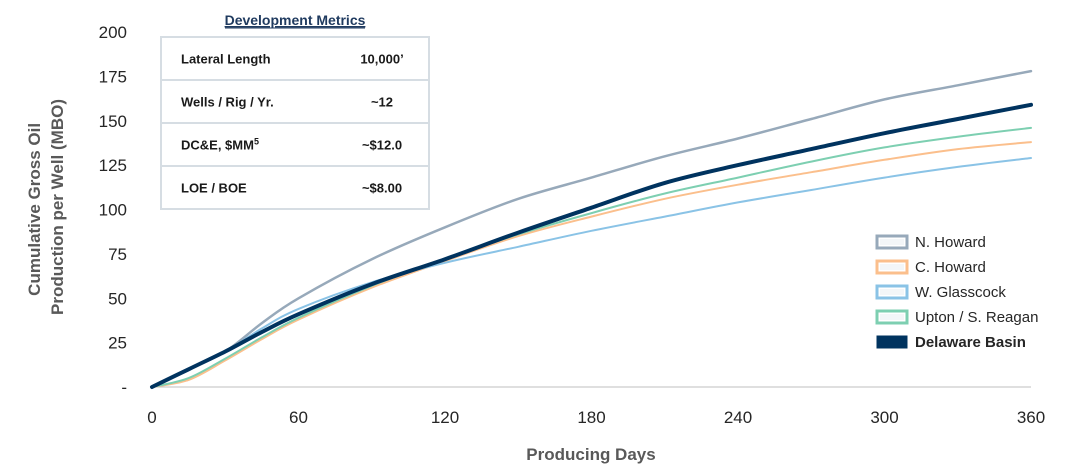 Image resolution: width=1074 pixels, height=465 pixels. What do you see at coordinates (445, 417) in the screenshot?
I see `x-tick-label: 120` at bounding box center [445, 417].